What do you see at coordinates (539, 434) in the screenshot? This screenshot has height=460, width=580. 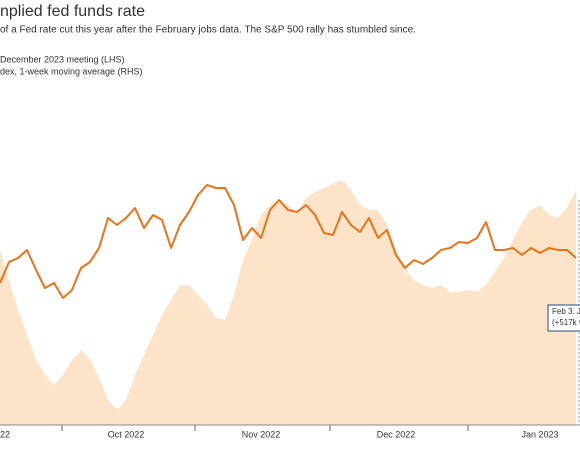 I see `x-tick-label: Jan 2023` at bounding box center [539, 434].